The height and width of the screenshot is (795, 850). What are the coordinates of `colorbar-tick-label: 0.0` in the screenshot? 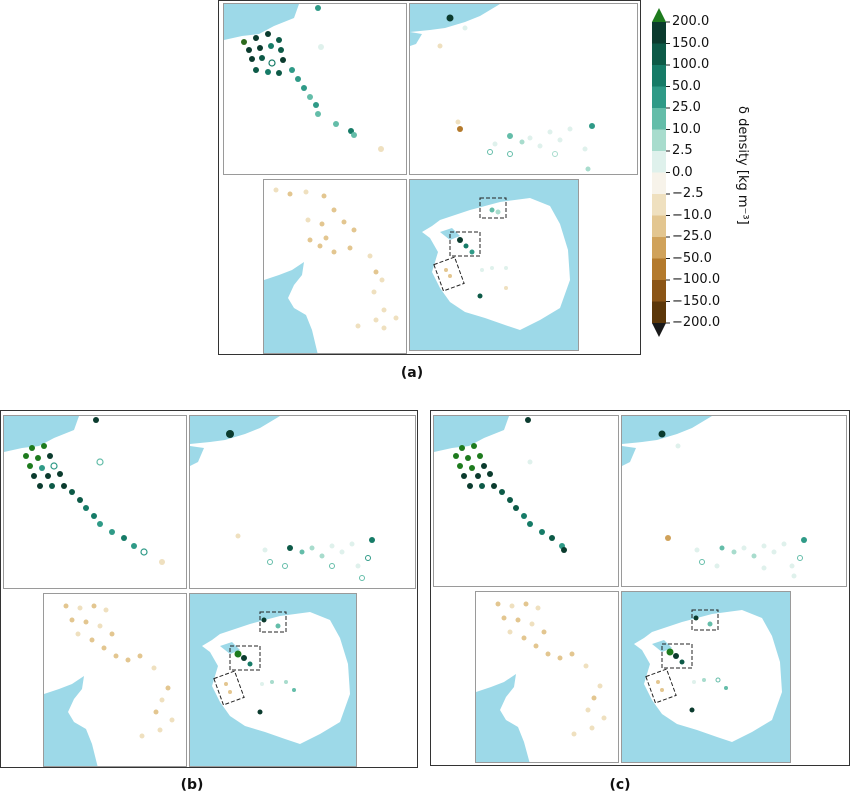 It's located at (682, 172).